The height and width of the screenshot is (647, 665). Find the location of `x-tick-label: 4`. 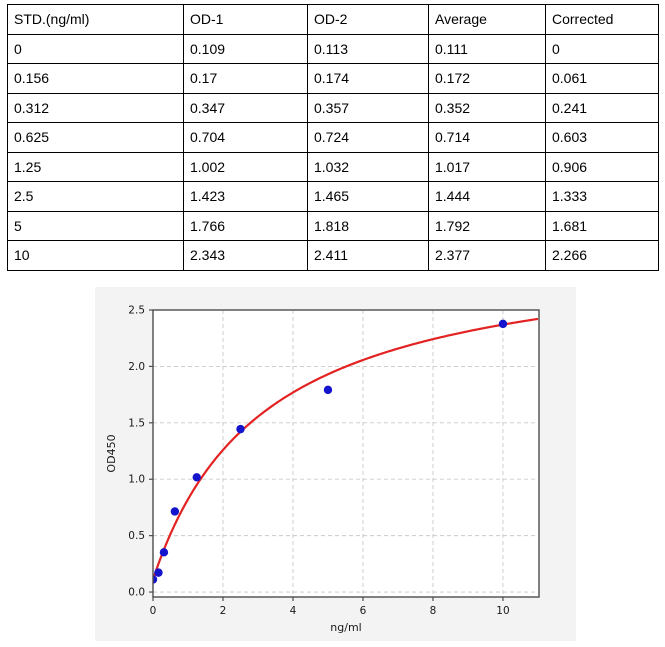

x-tick-label: 4 is located at coordinates (293, 611).